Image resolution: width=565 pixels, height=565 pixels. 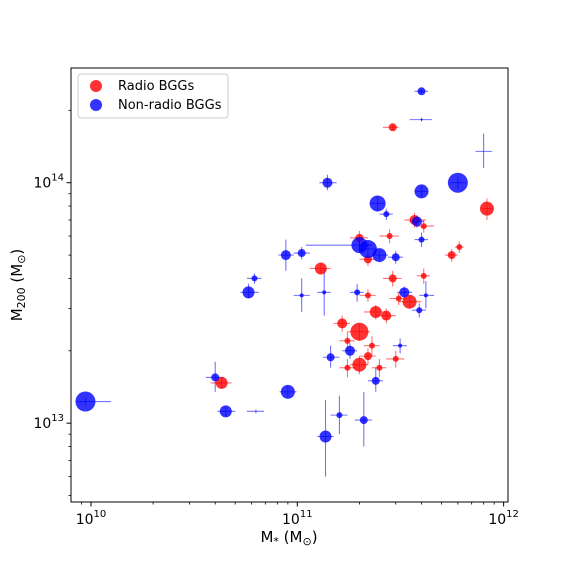 I want to click on legend-marker-radio, so click(x=96, y=86).